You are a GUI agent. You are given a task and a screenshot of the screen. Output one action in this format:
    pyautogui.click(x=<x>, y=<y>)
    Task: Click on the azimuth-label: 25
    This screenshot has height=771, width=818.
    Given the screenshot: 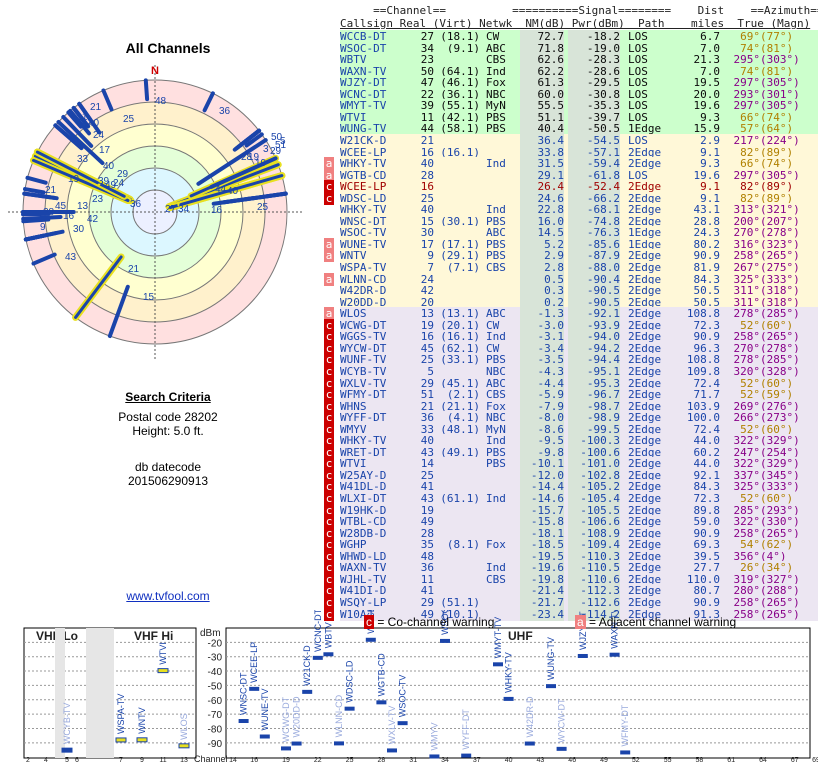 What is the action you would take?
    pyautogui.click(x=129, y=119)
    